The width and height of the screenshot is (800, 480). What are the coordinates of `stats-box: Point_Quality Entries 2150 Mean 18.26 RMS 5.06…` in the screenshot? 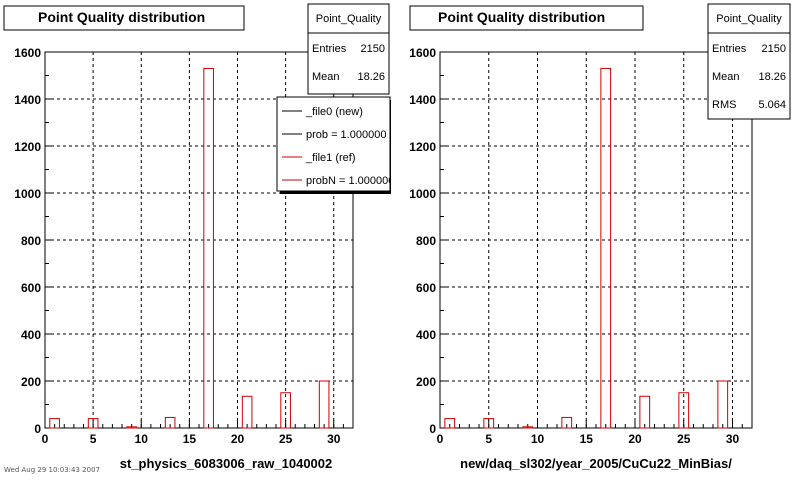 It's located at (749, 61).